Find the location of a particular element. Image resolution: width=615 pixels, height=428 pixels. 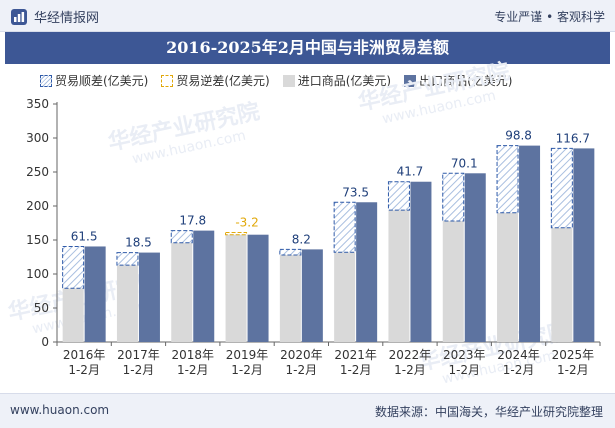

brand-logo-icon is located at coordinates (19, 16).